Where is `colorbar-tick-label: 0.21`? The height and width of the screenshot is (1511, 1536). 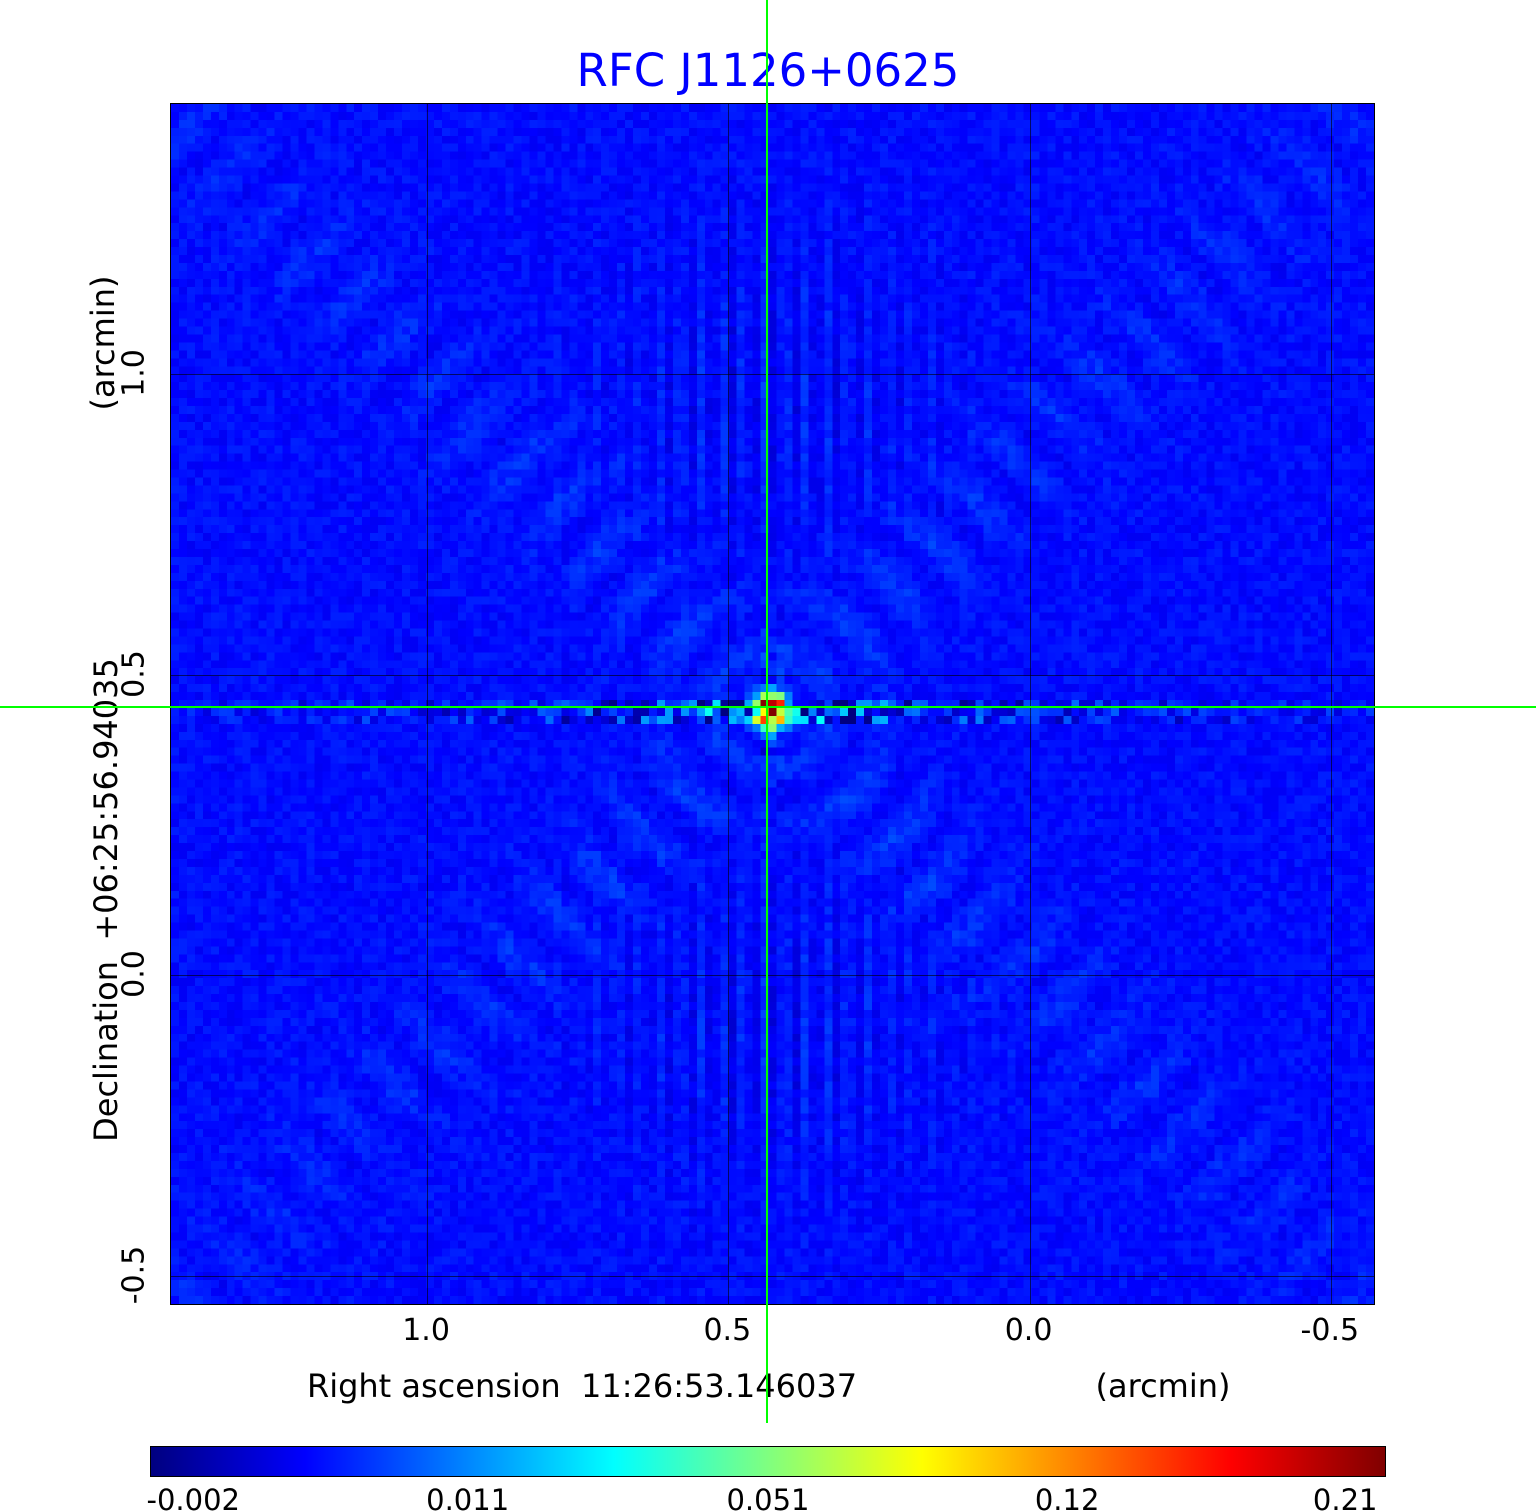
colorbar-tick-label: 0.21 is located at coordinates (1345, 1497).